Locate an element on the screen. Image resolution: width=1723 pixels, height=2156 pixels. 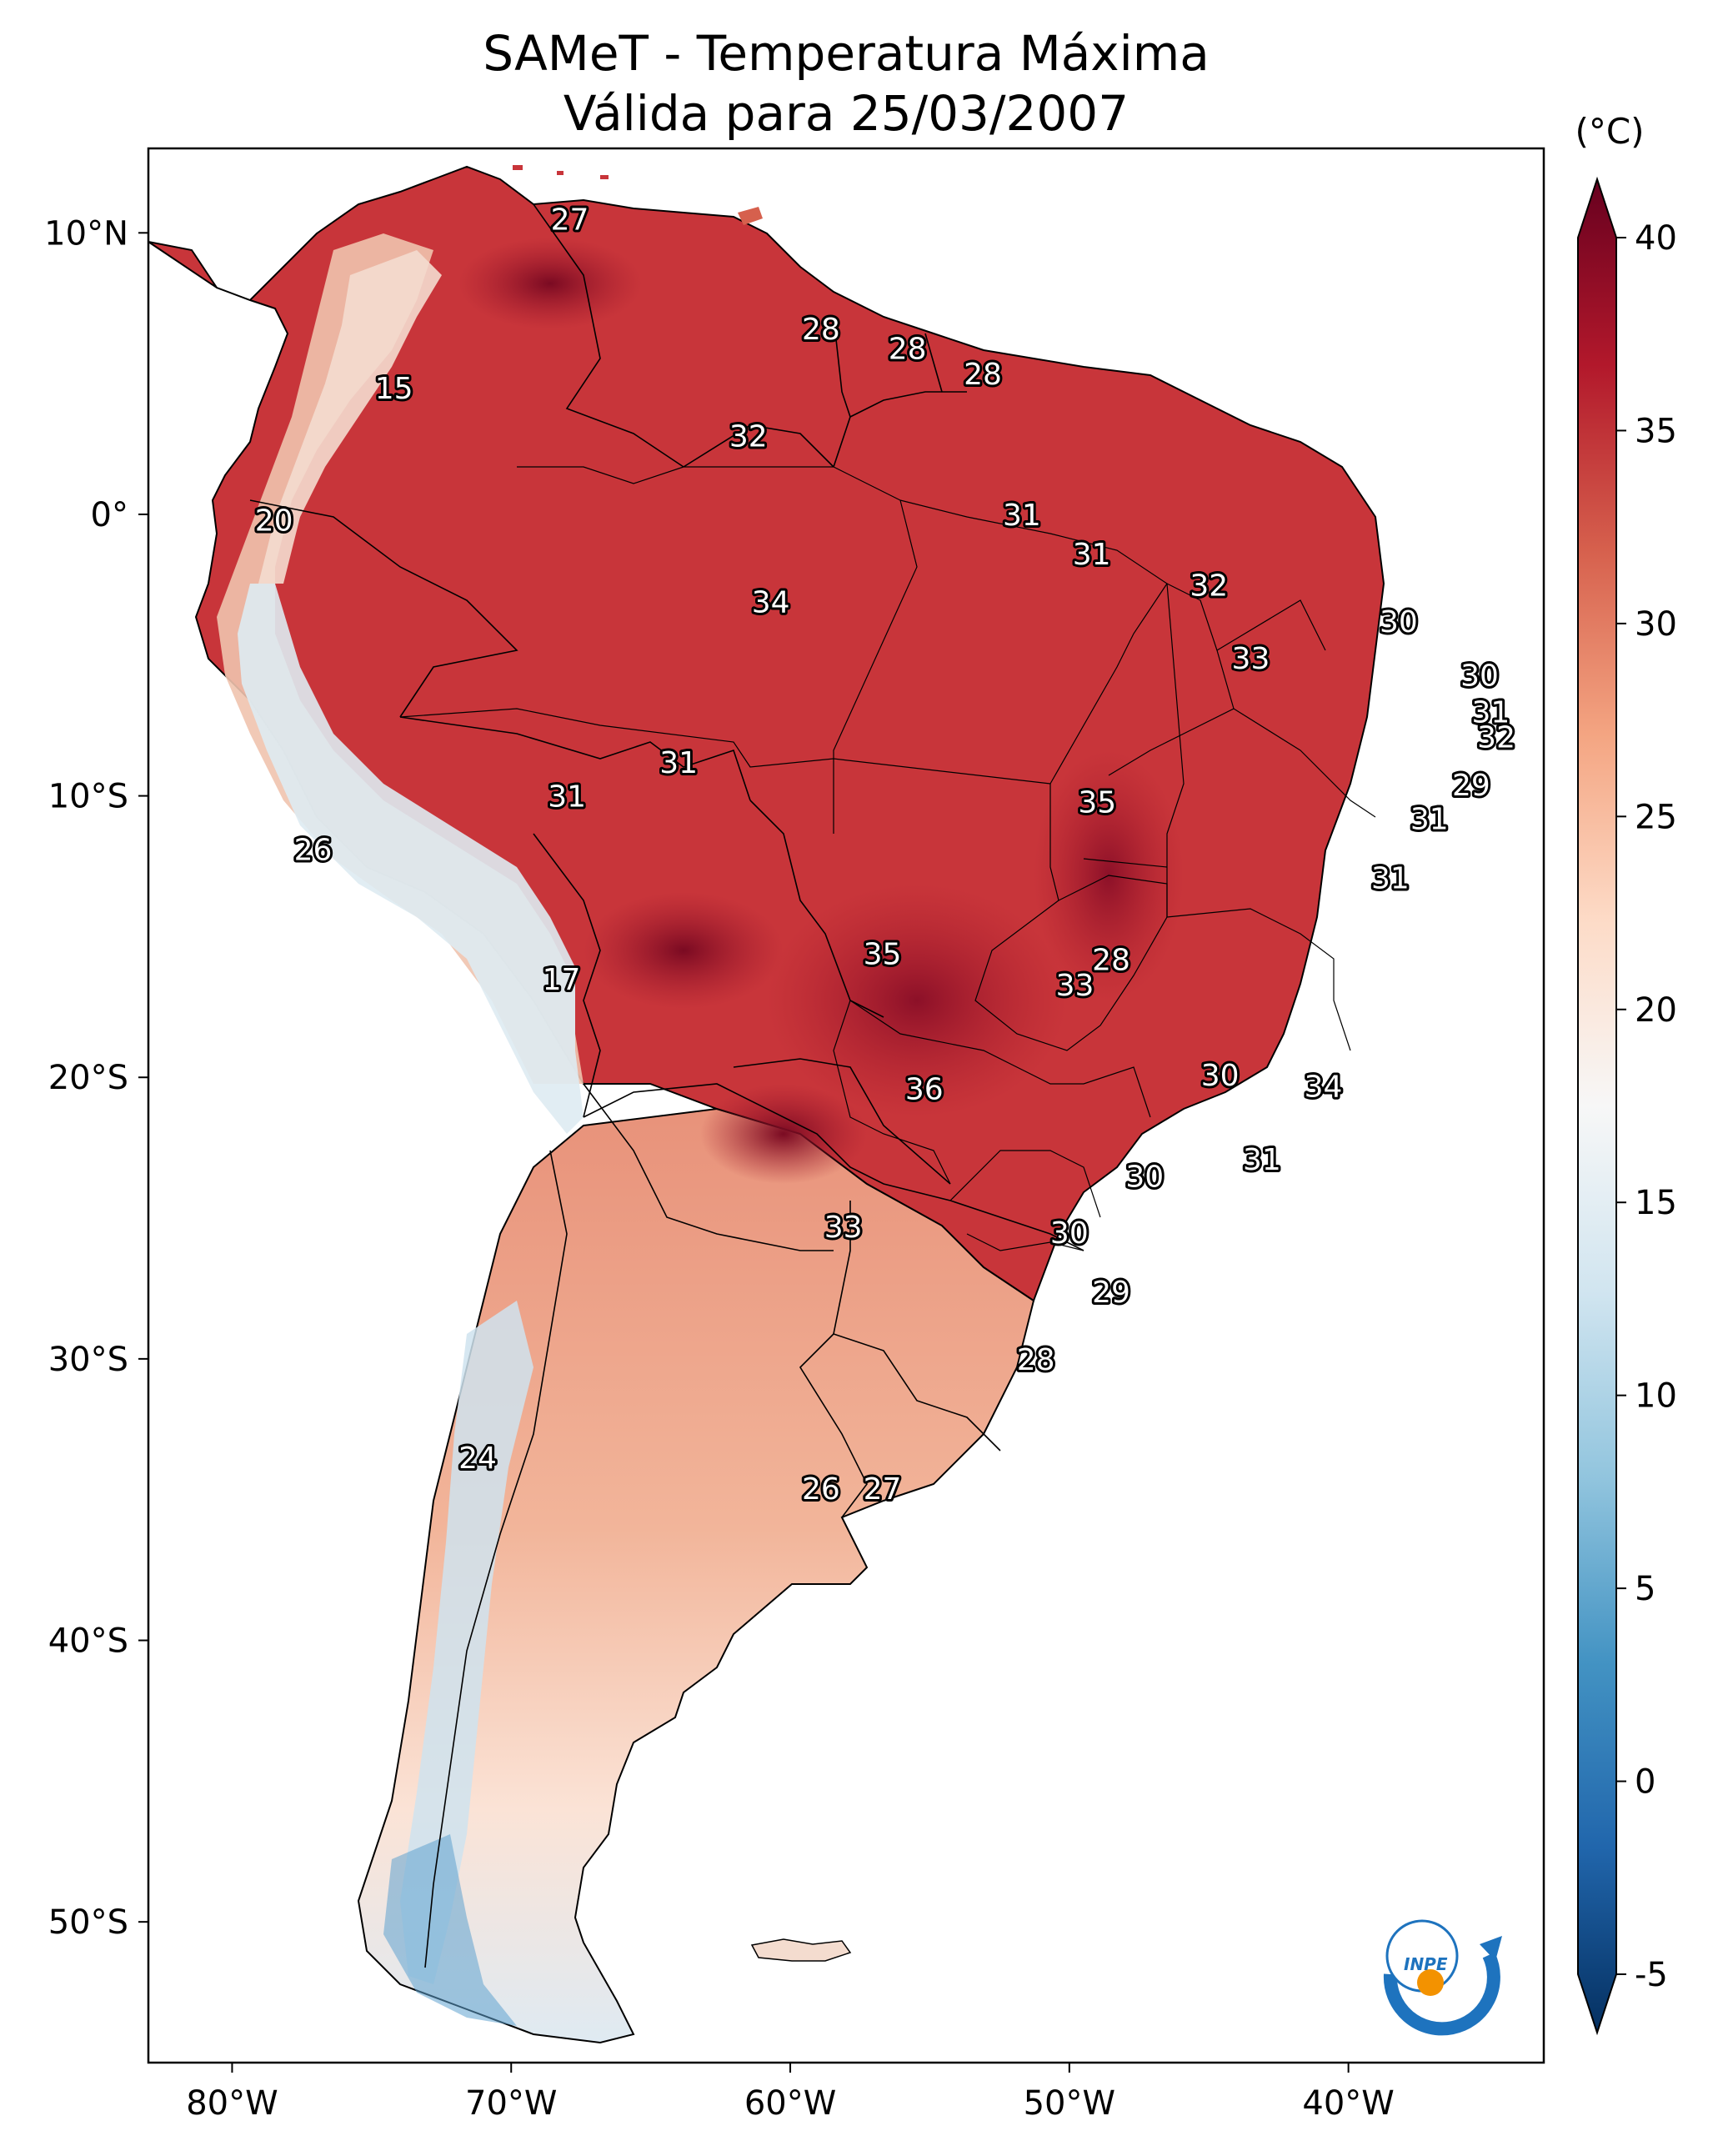
colorbar-tick-label: 0 is located at coordinates (1645, 1782).